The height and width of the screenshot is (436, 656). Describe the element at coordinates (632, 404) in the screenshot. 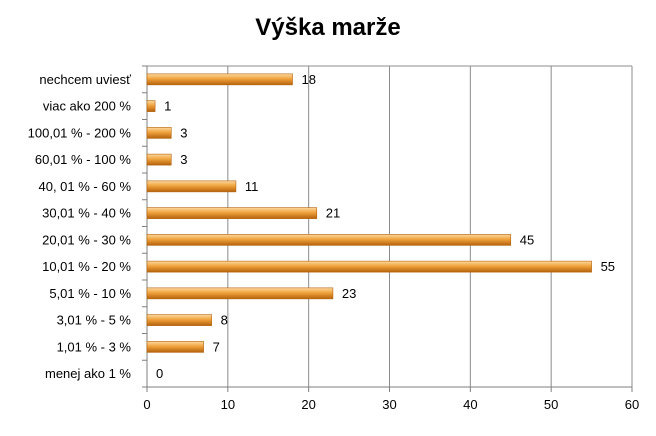

I see `x-tick-label: 60` at that location.